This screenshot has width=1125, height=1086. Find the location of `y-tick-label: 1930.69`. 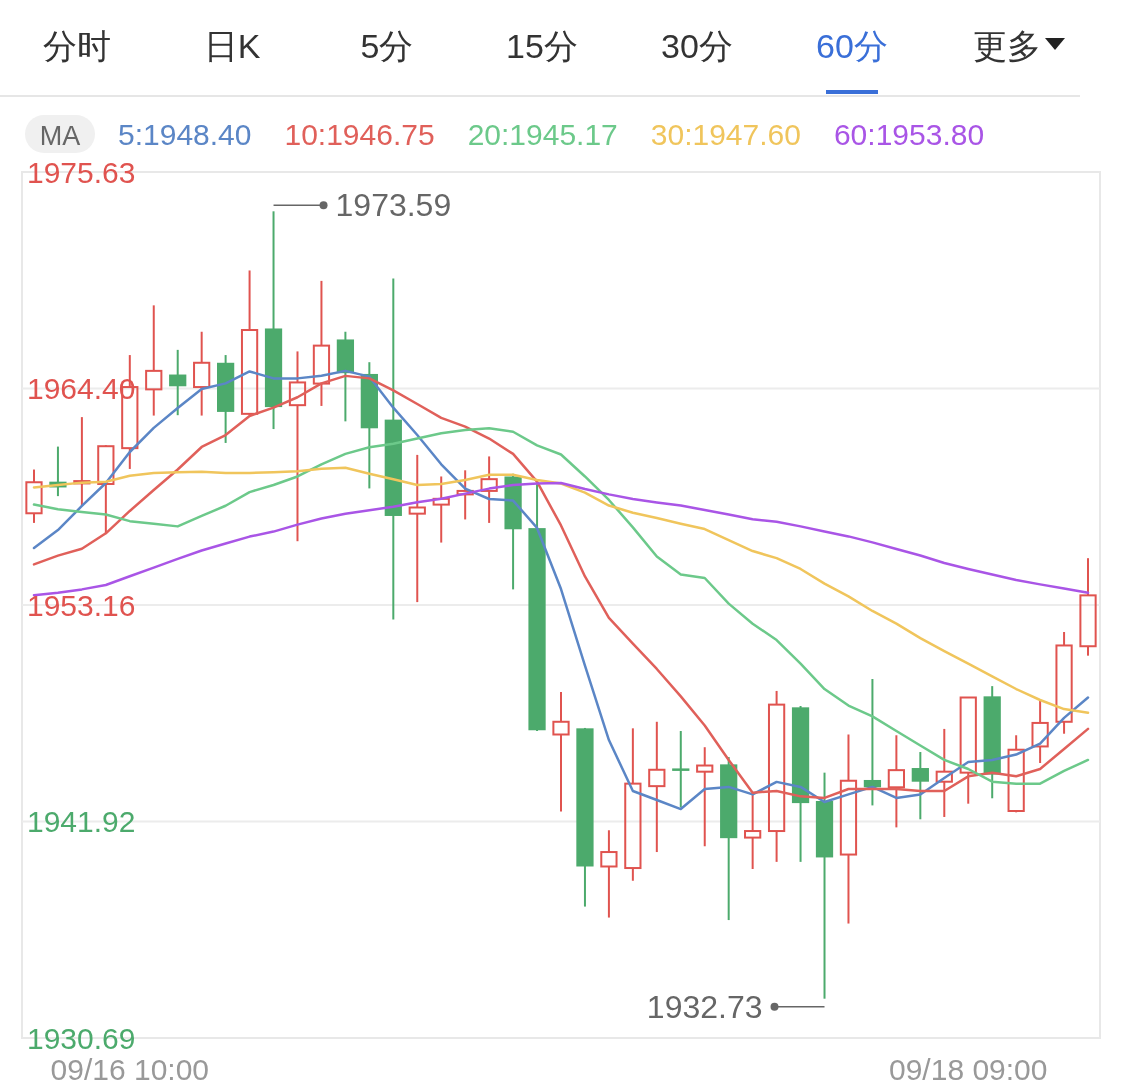

y-tick-label: 1930.69 is located at coordinates (81, 1038).